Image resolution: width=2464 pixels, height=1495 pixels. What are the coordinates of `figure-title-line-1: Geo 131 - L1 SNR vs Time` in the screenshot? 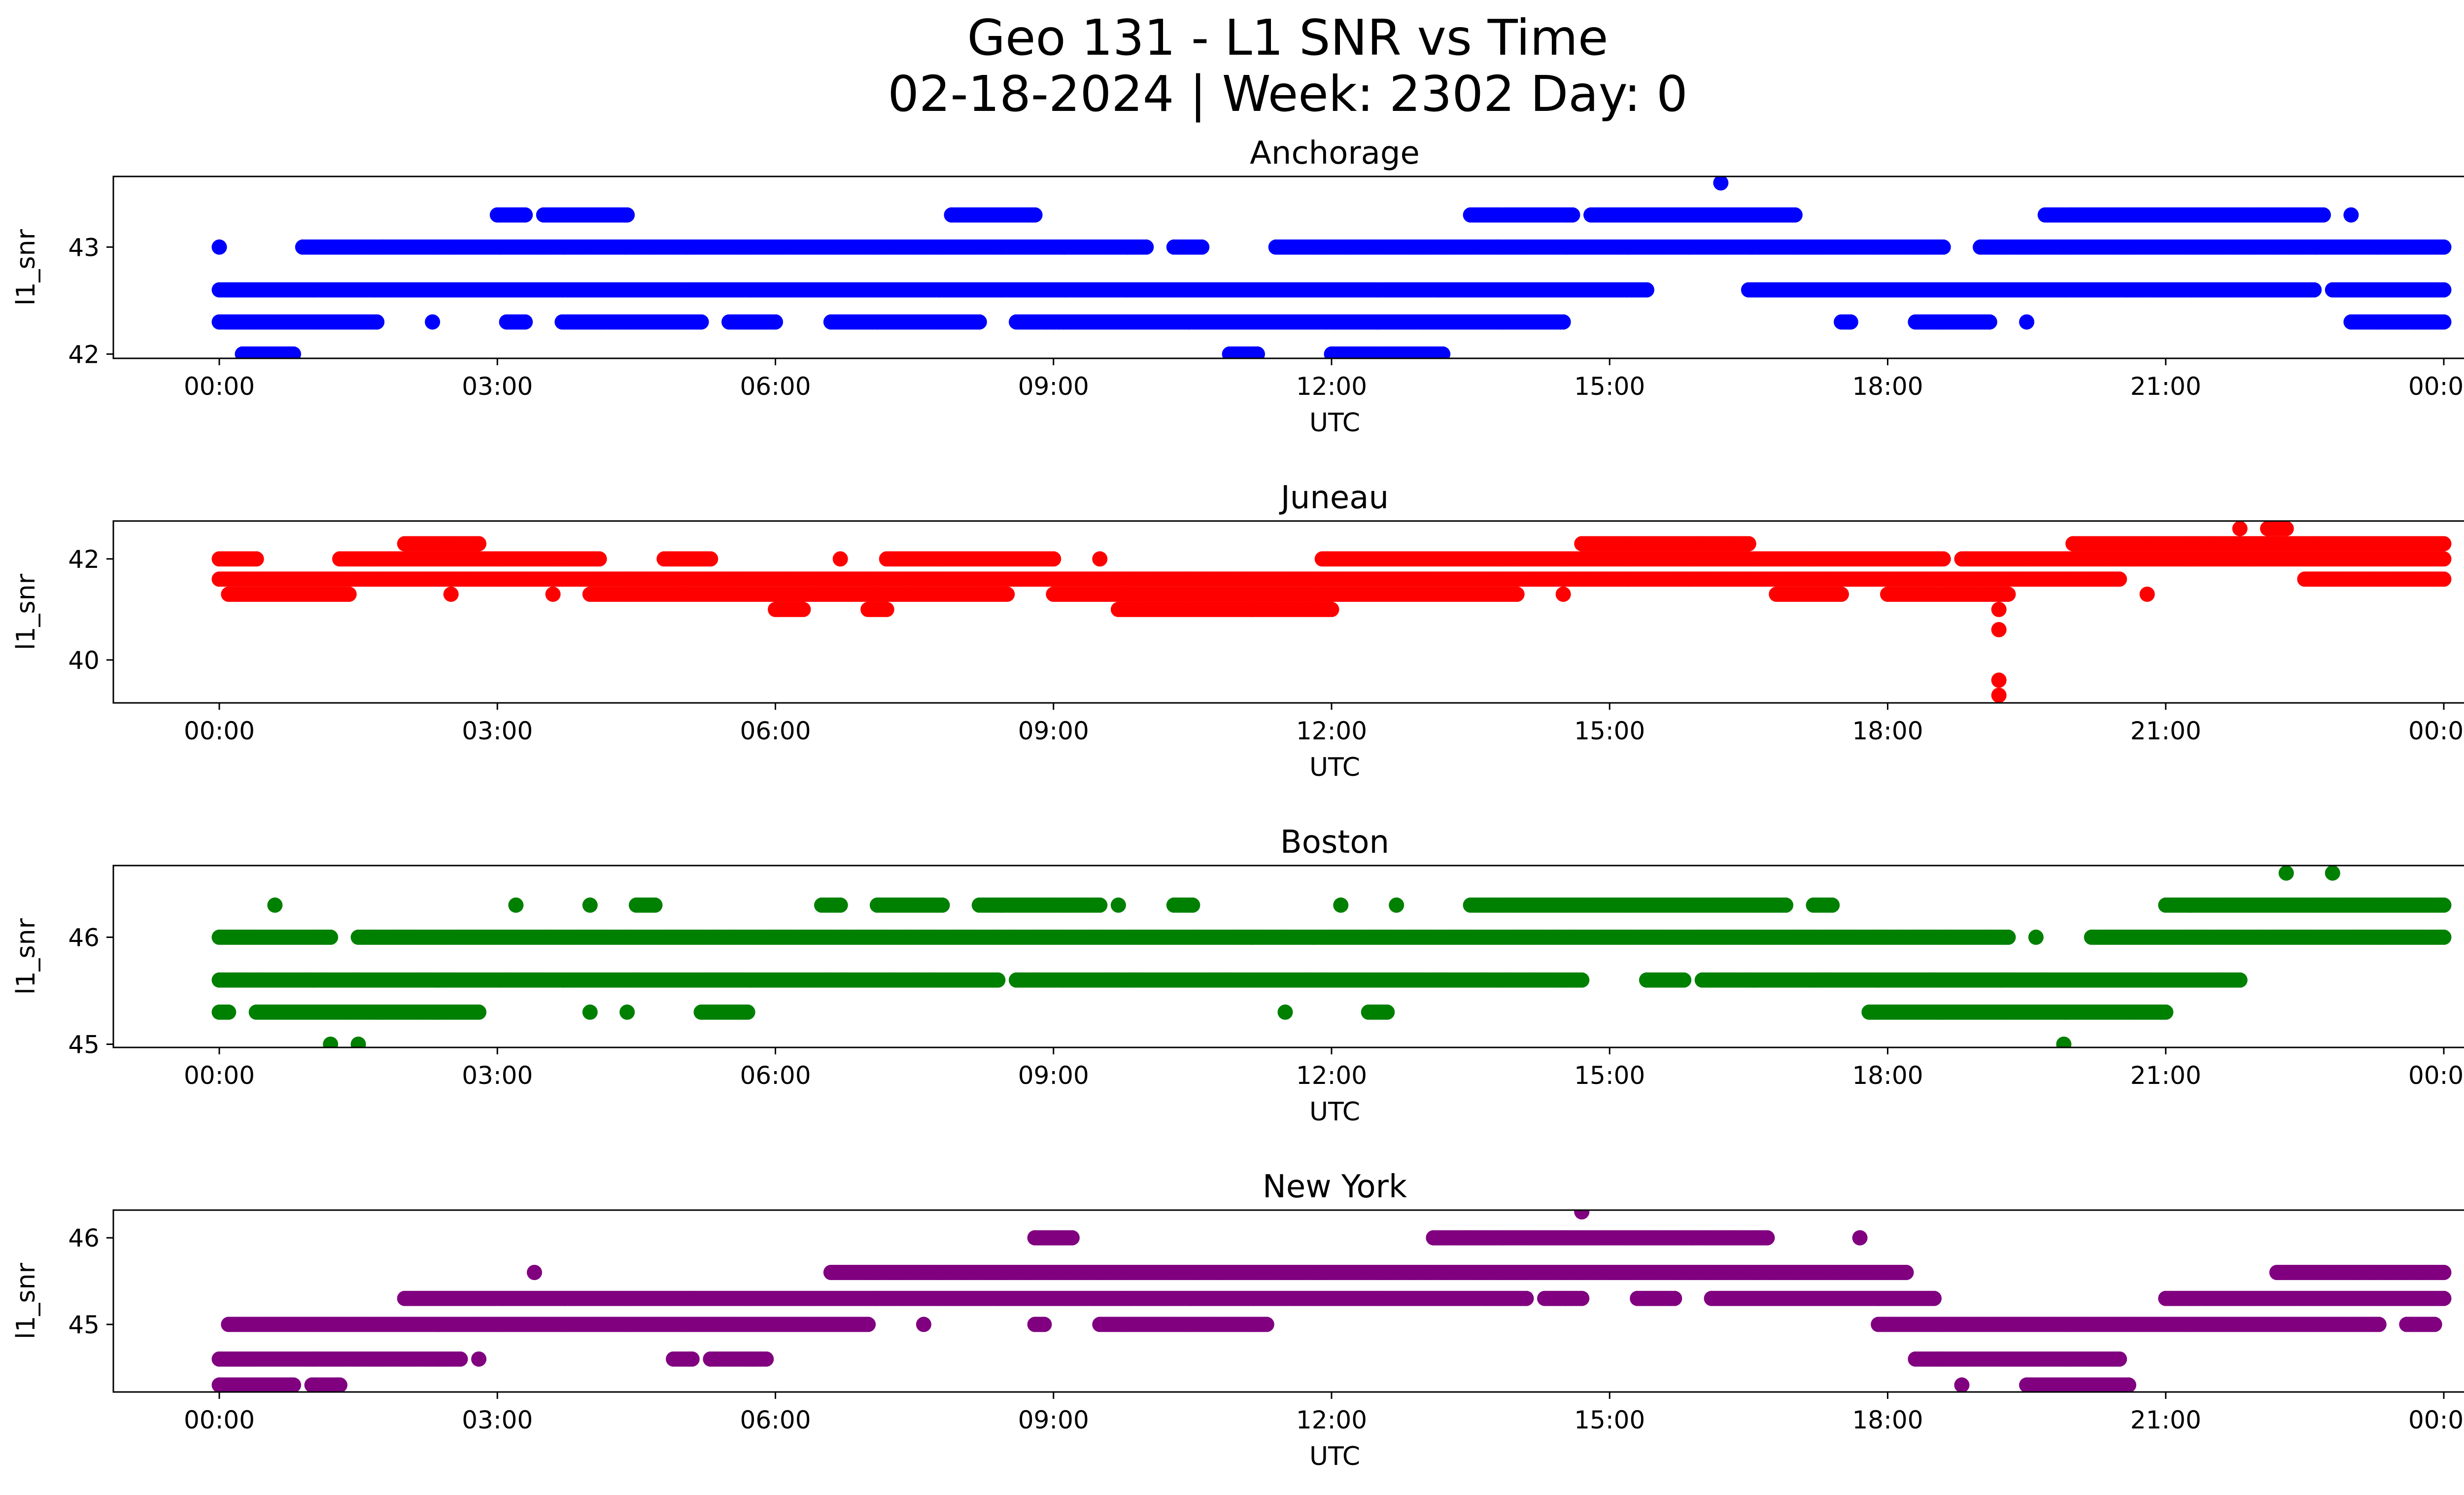 It's located at (1287, 38).